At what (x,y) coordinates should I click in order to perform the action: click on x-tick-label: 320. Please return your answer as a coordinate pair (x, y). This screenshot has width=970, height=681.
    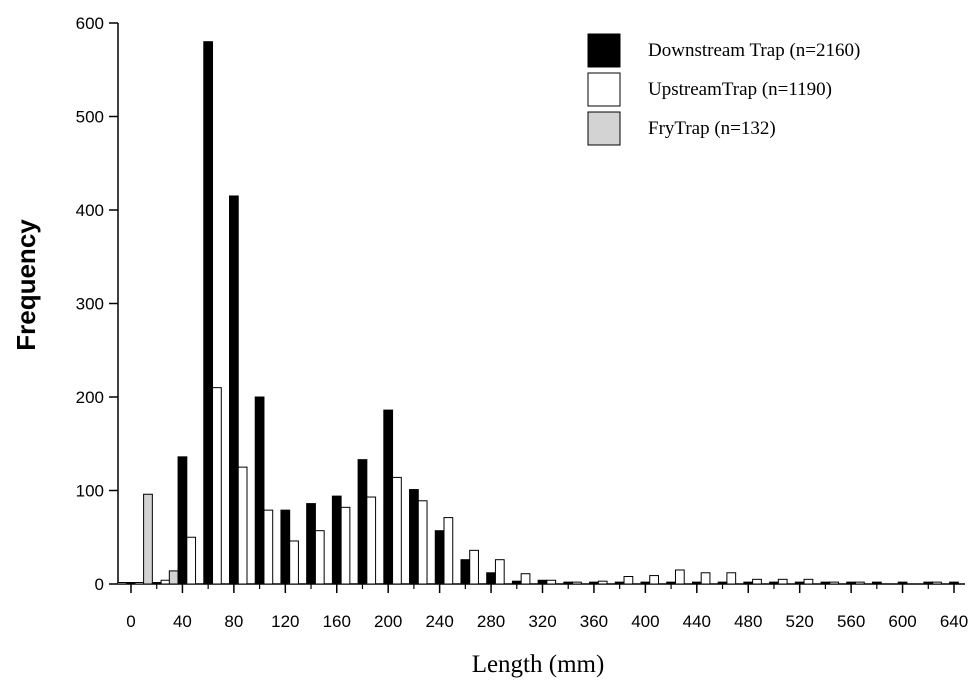
    Looking at the image, I should click on (542, 621).